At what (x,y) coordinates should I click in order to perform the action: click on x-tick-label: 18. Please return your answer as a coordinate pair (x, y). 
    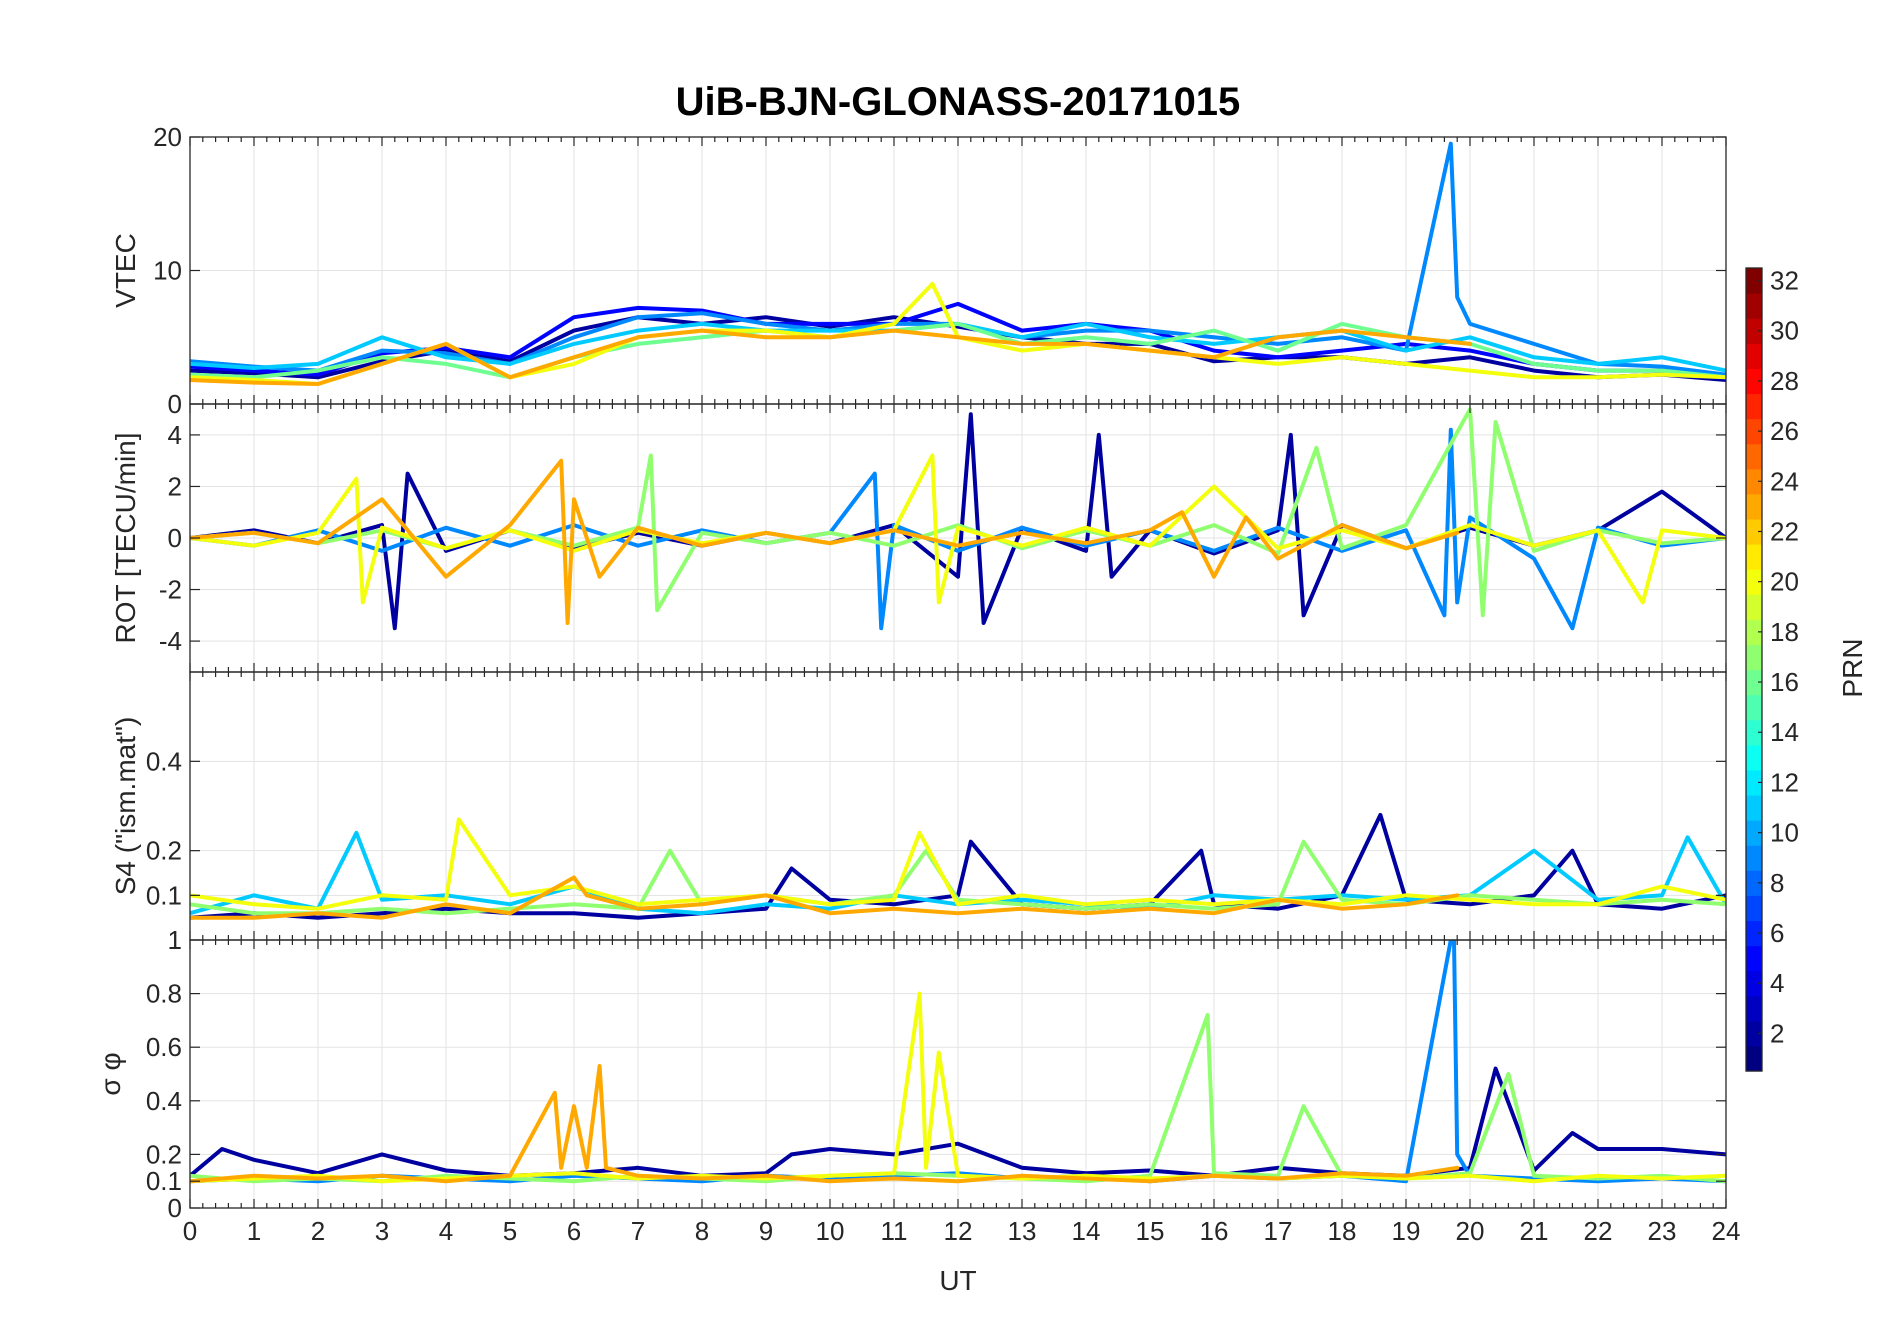
    Looking at the image, I should click on (1342, 1231).